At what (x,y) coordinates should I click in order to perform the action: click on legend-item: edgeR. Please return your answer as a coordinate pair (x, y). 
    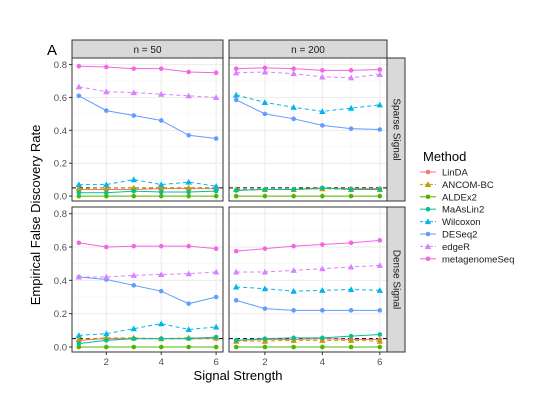
    Looking at the image, I should click on (445, 247).